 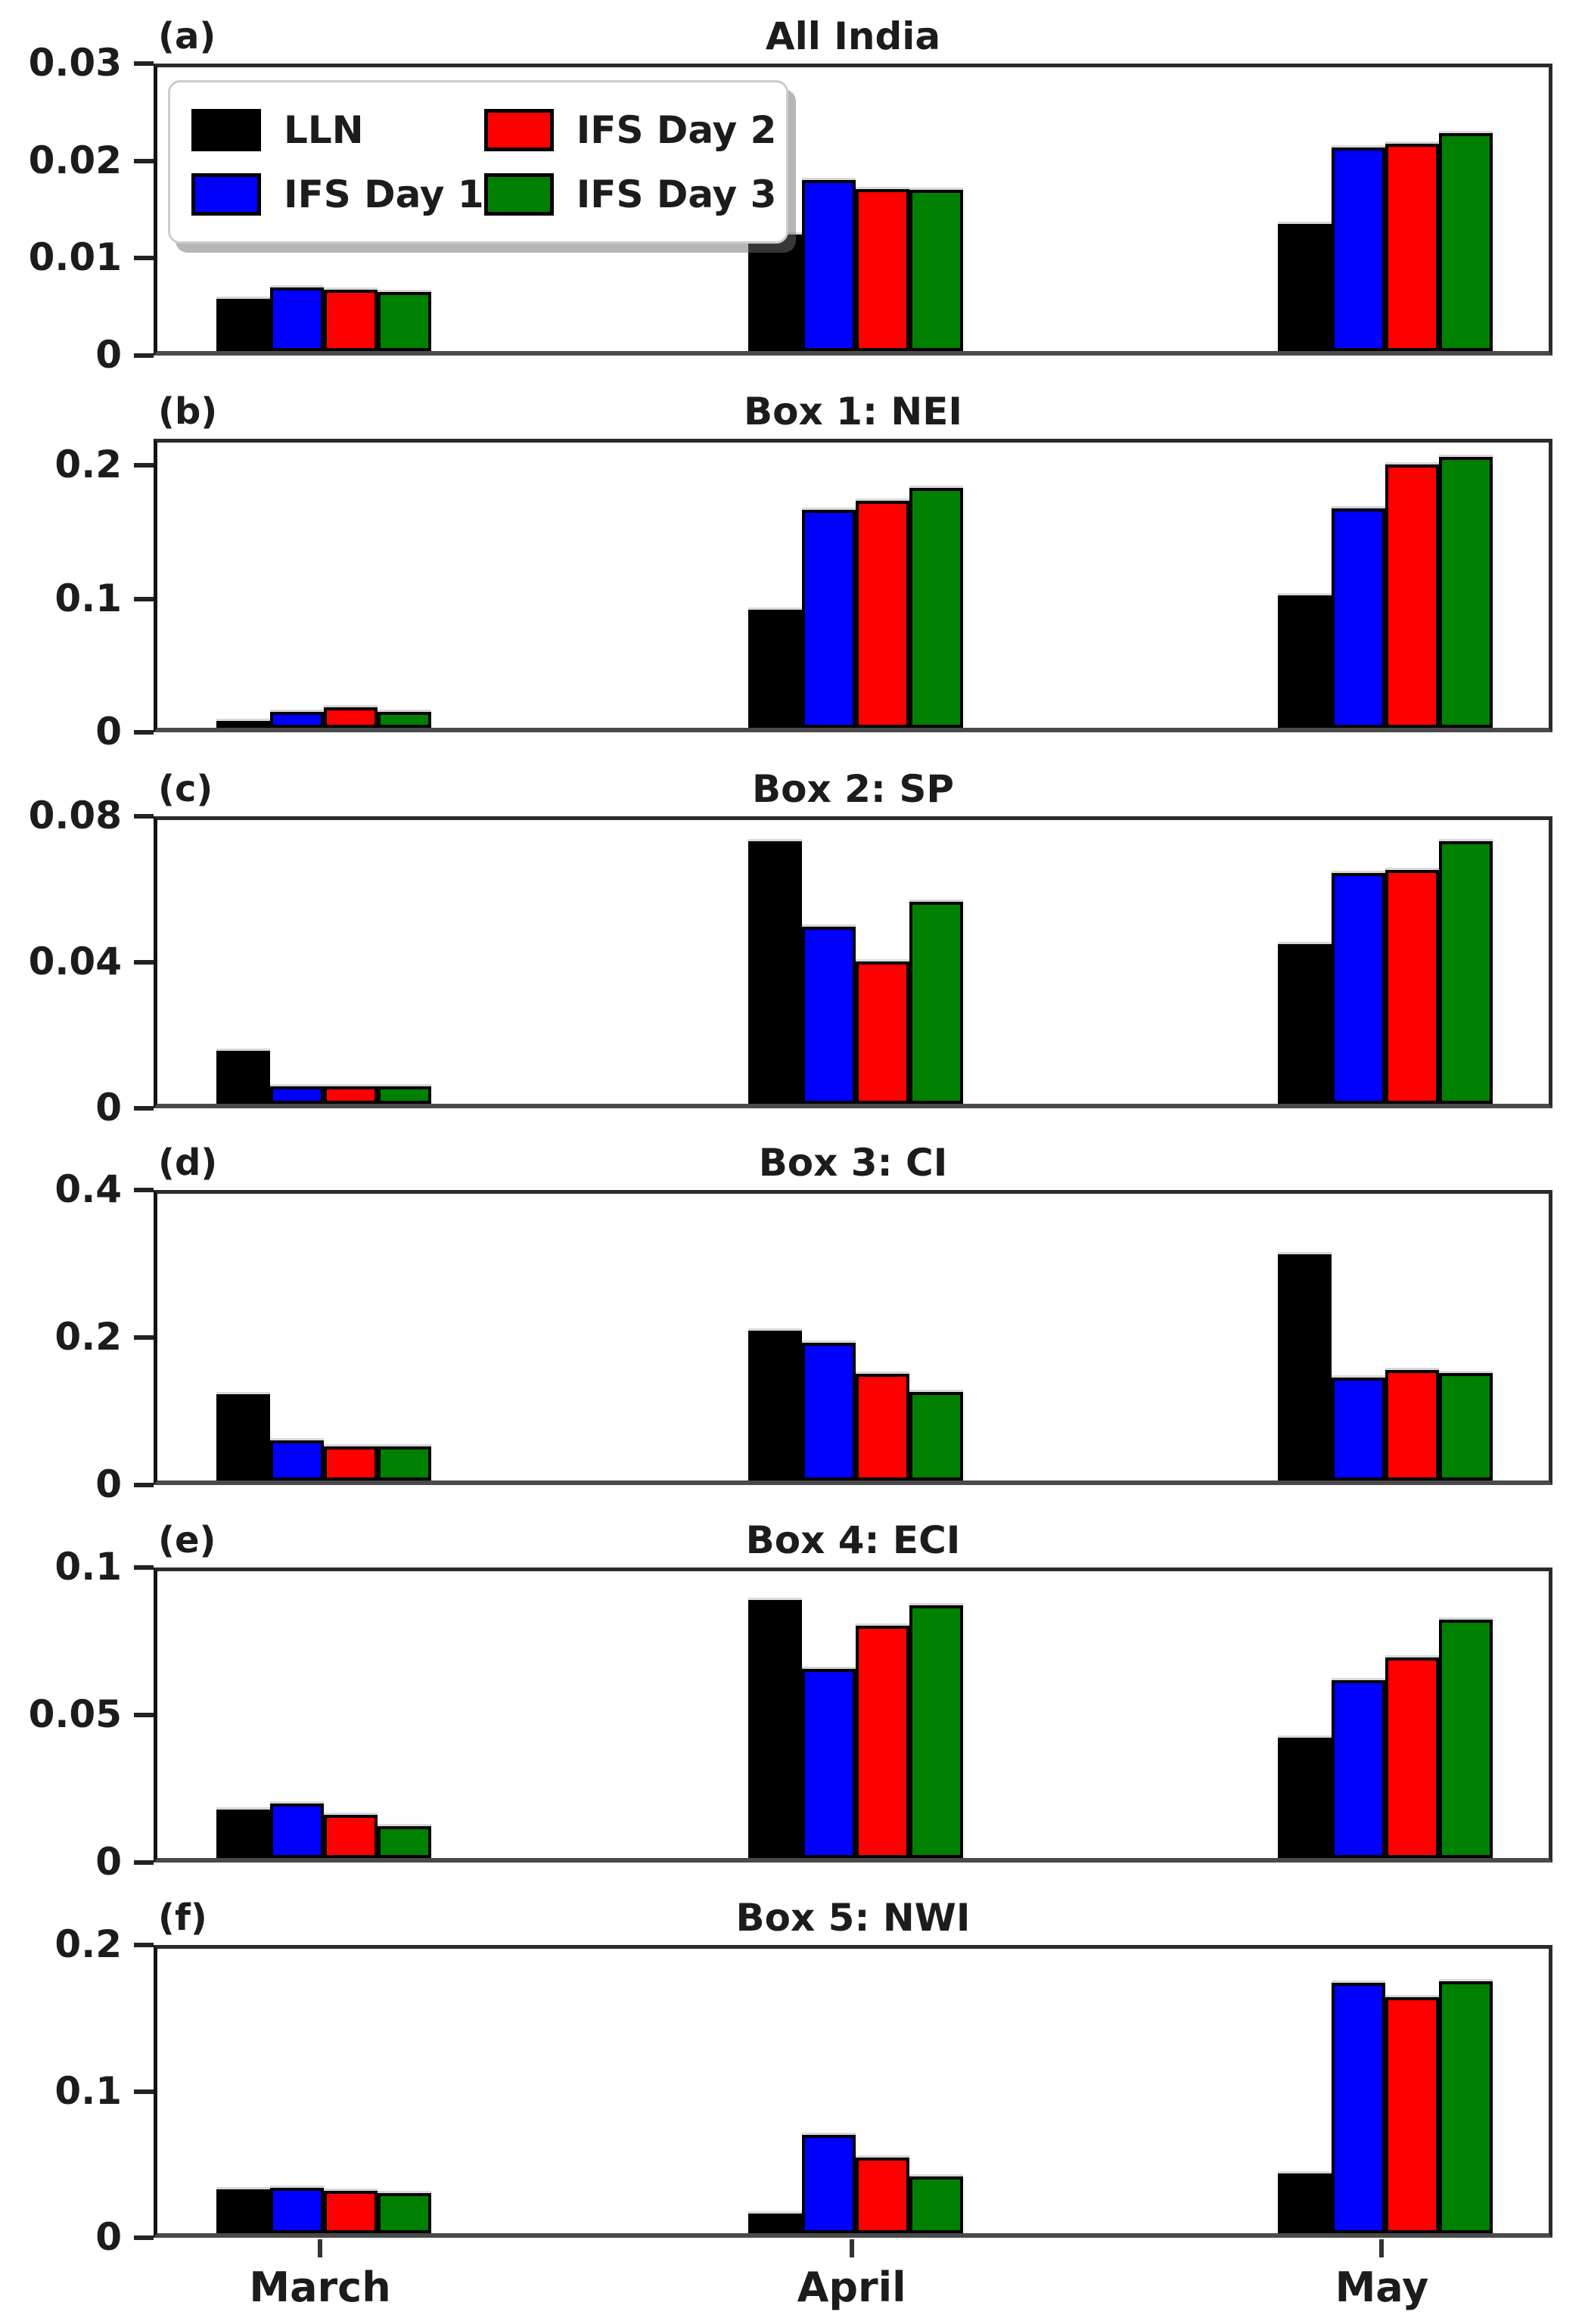 I want to click on bar-ifs-day-2-may-box-5-nwi, so click(x=1412, y=2115).